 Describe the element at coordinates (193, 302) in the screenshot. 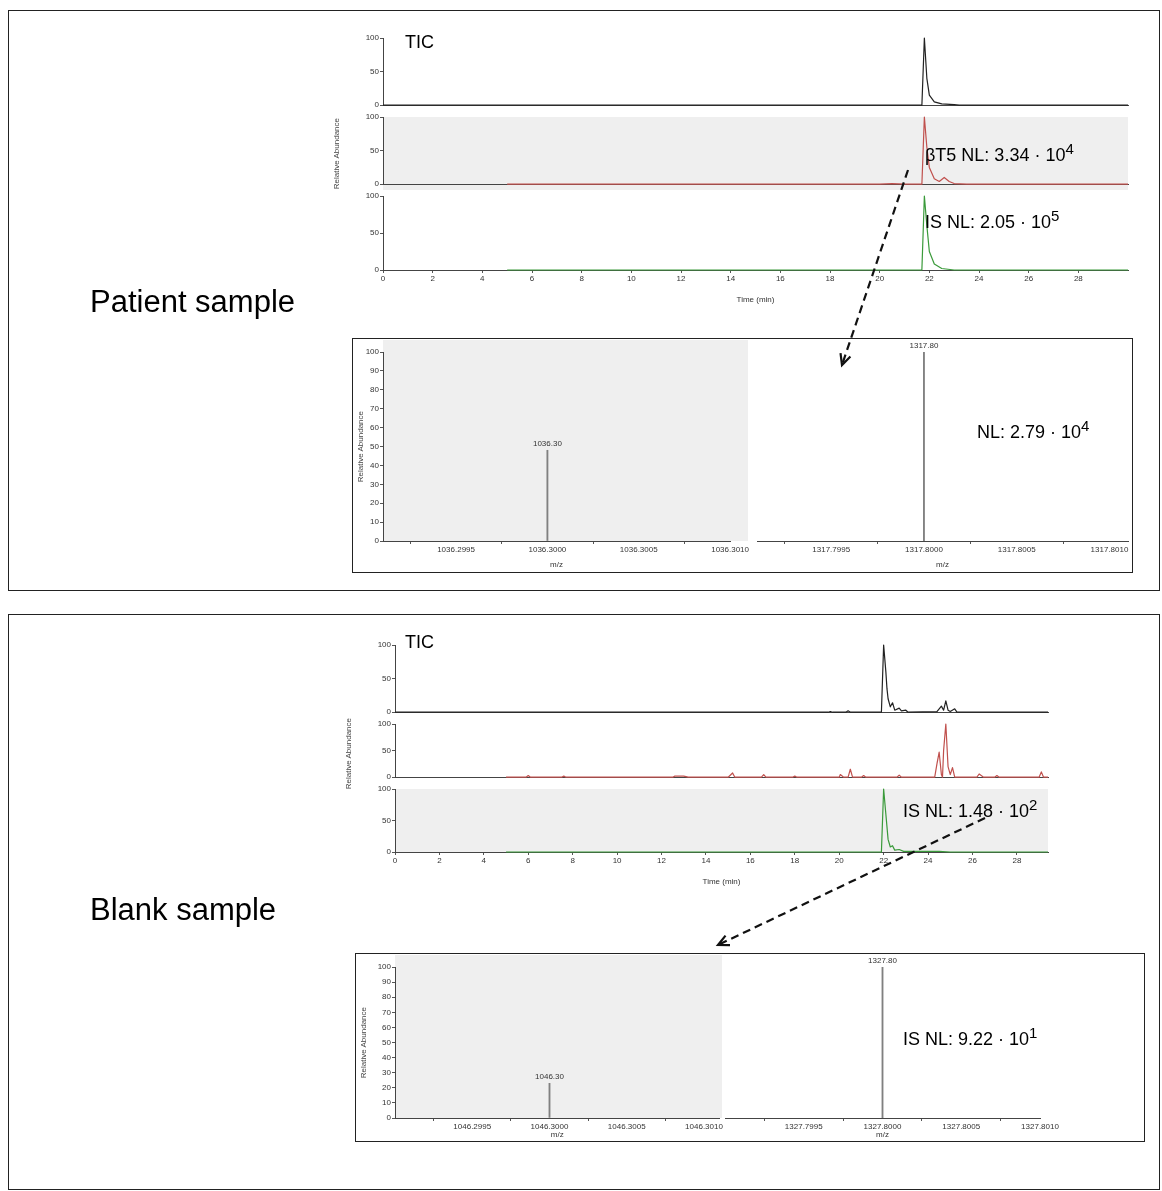

I see `text: Patient sample` at that location.